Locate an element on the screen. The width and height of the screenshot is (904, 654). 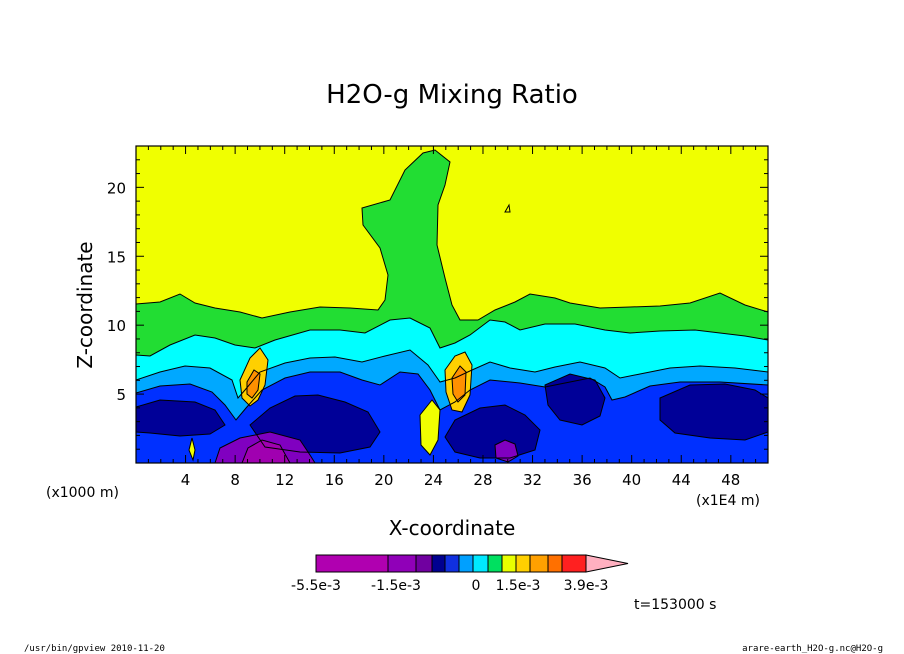
x-tick-label: 20 is located at coordinates (383, 480).